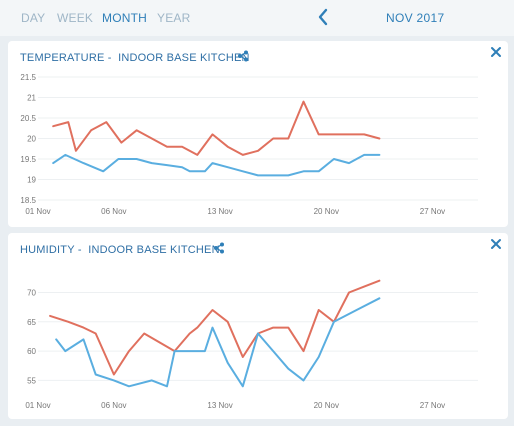  What do you see at coordinates (31, 351) in the screenshot?
I see `y-tick-label: 60` at bounding box center [31, 351].